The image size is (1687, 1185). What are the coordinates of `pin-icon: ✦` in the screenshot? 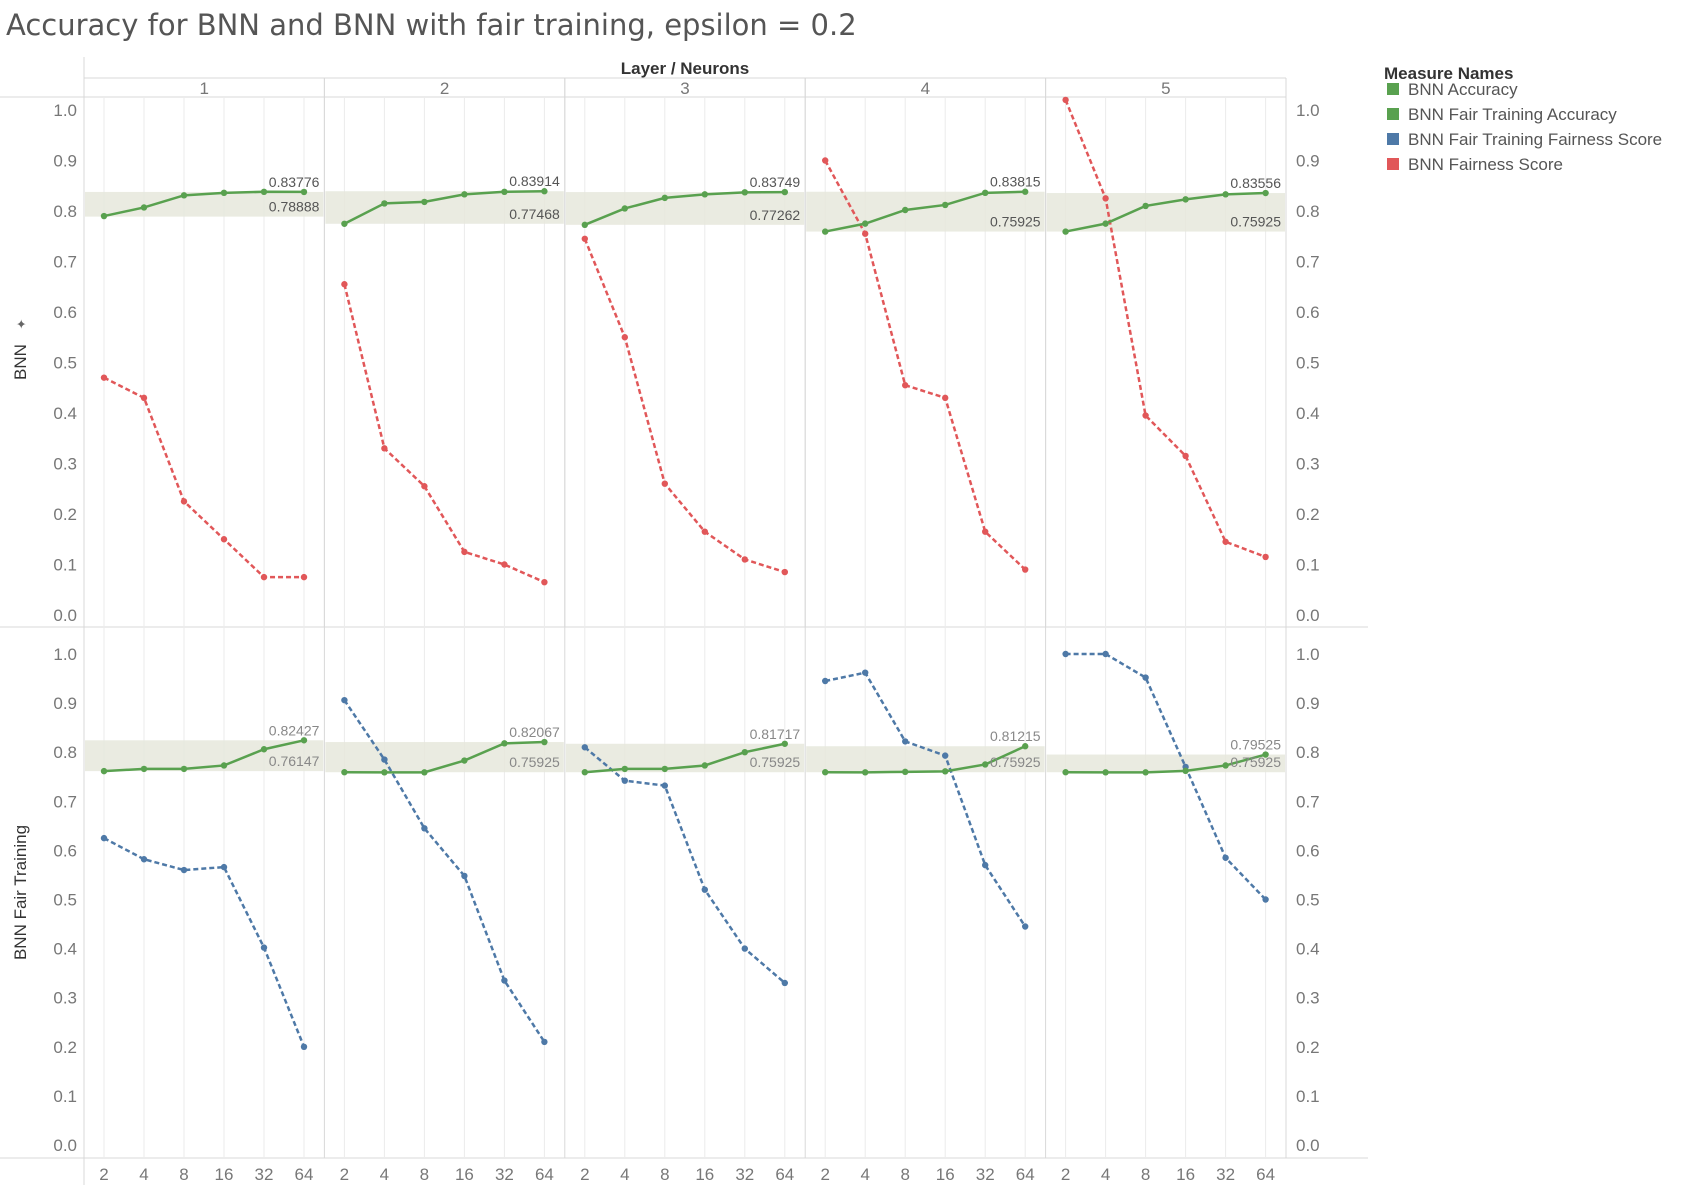 It's located at (21, 323).